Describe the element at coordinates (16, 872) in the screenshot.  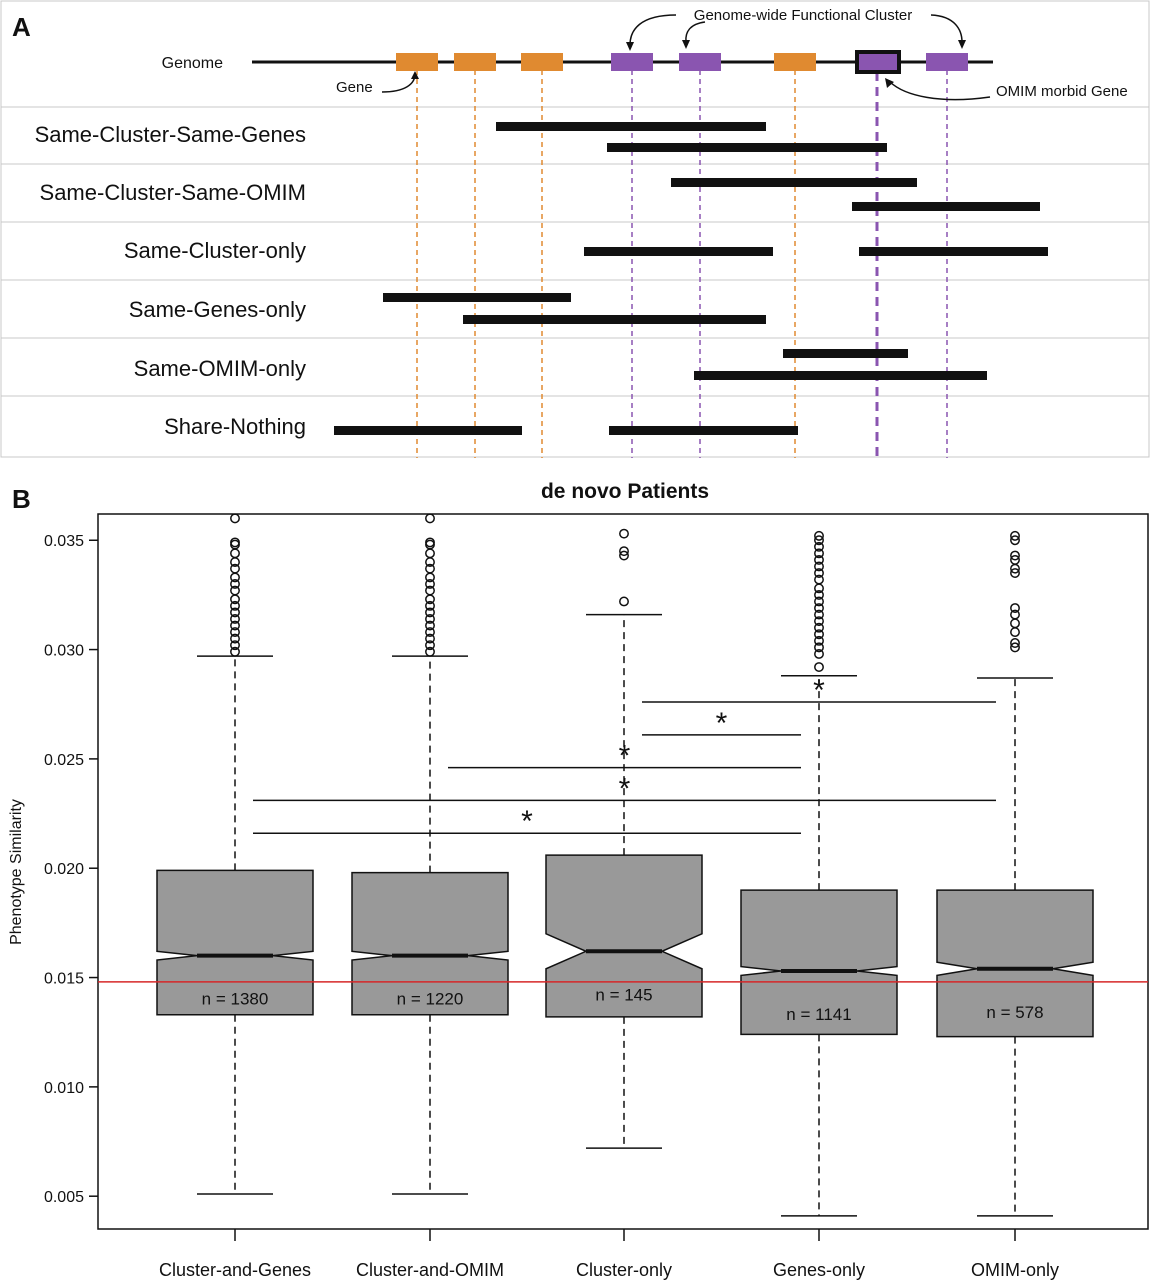
I see `y-axis-label: Phenotype Similarity` at that location.